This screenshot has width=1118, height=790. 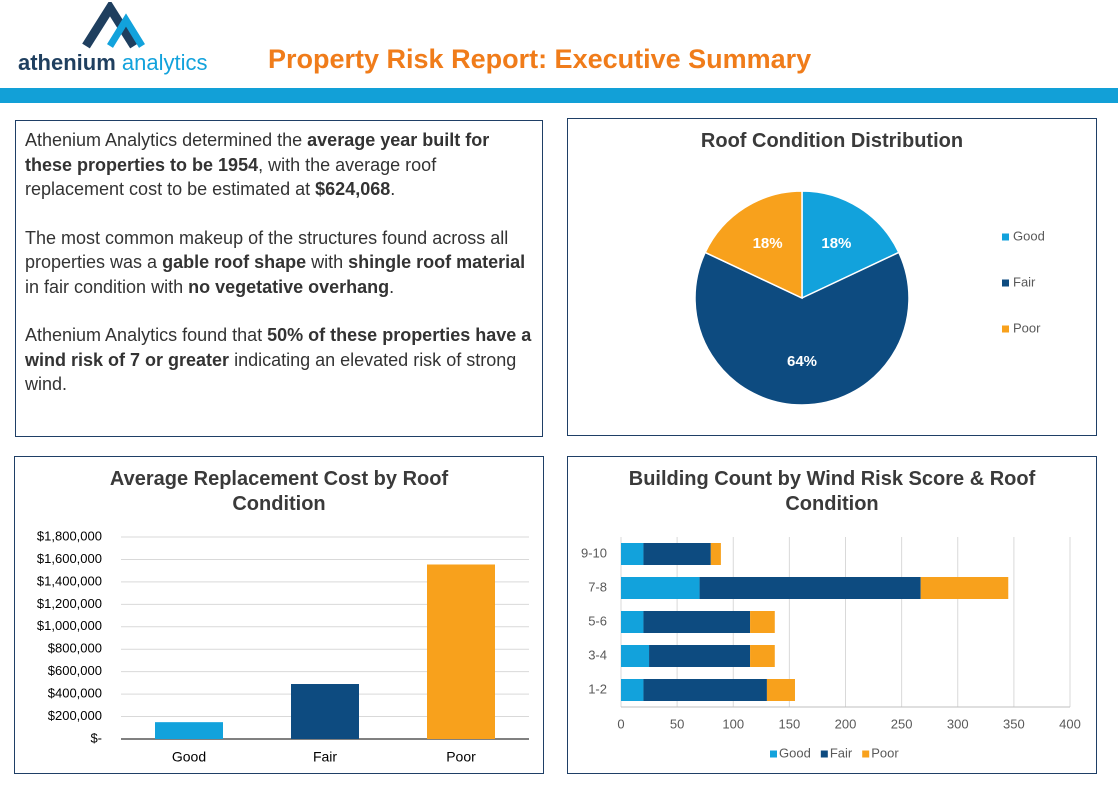 What do you see at coordinates (677, 723) in the screenshot?
I see `x-tick-label: 50` at bounding box center [677, 723].